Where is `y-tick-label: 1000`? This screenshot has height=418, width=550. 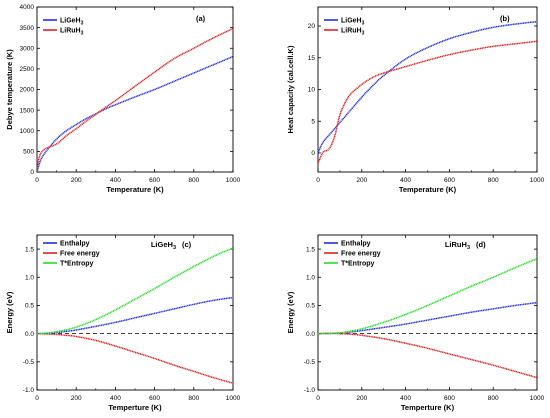
y-tick-label: 1000 is located at coordinates (27, 131).